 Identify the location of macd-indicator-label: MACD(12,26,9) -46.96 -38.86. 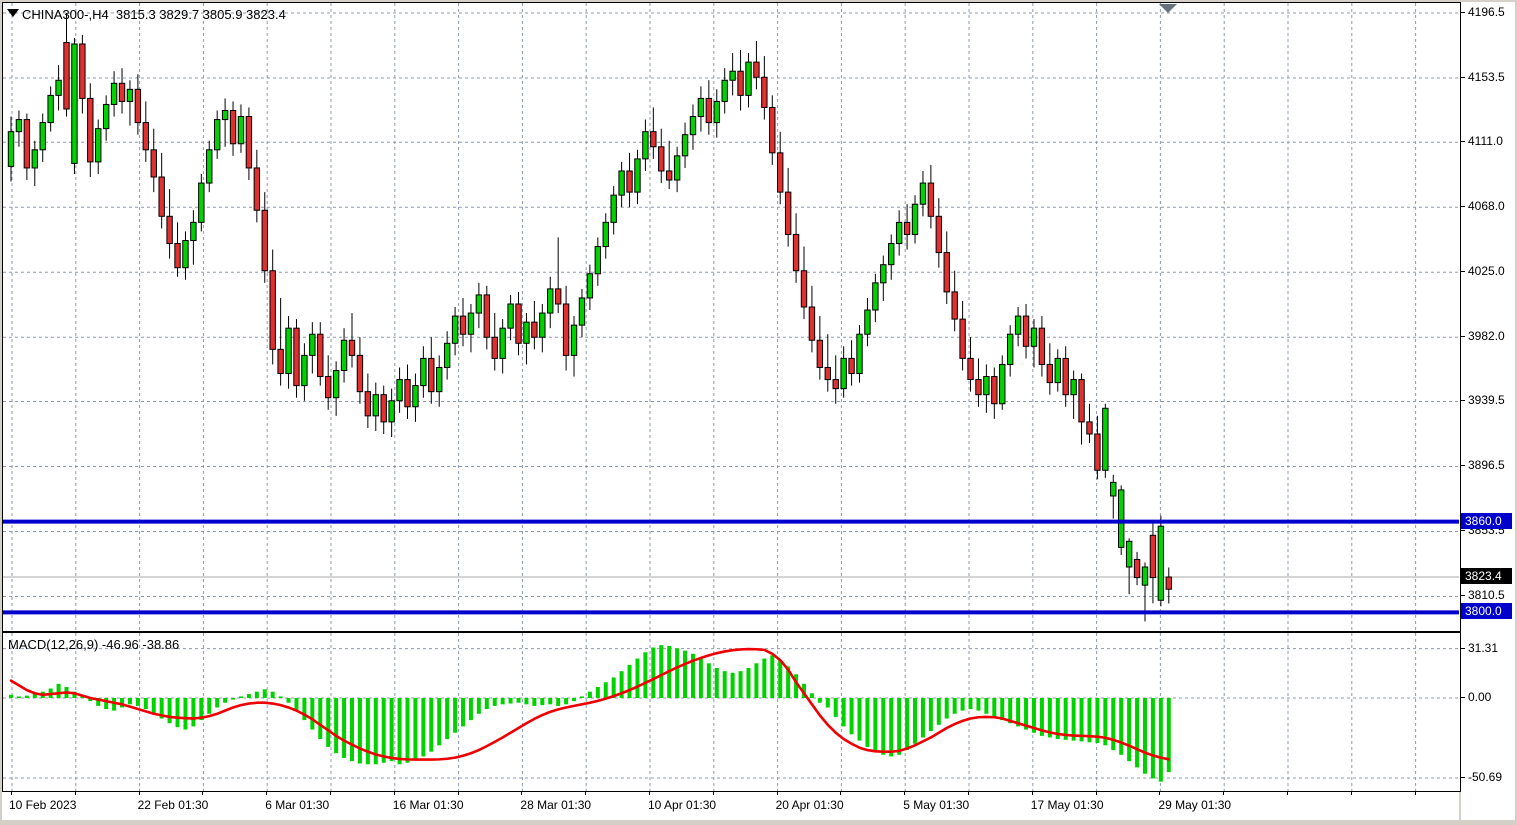
(94, 644).